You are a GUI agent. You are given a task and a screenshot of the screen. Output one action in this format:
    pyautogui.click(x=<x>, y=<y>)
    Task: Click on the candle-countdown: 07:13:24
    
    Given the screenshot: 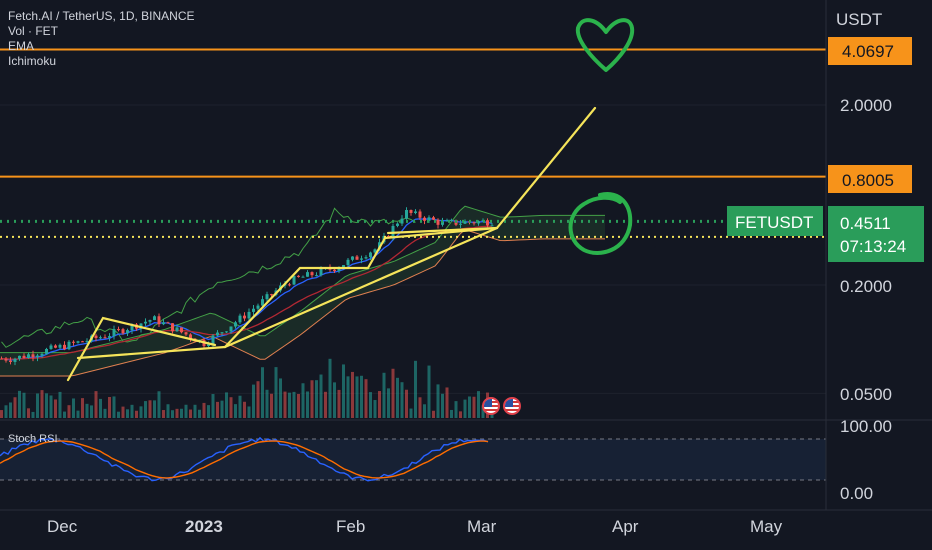 What is the action you would take?
    pyautogui.click(x=873, y=246)
    